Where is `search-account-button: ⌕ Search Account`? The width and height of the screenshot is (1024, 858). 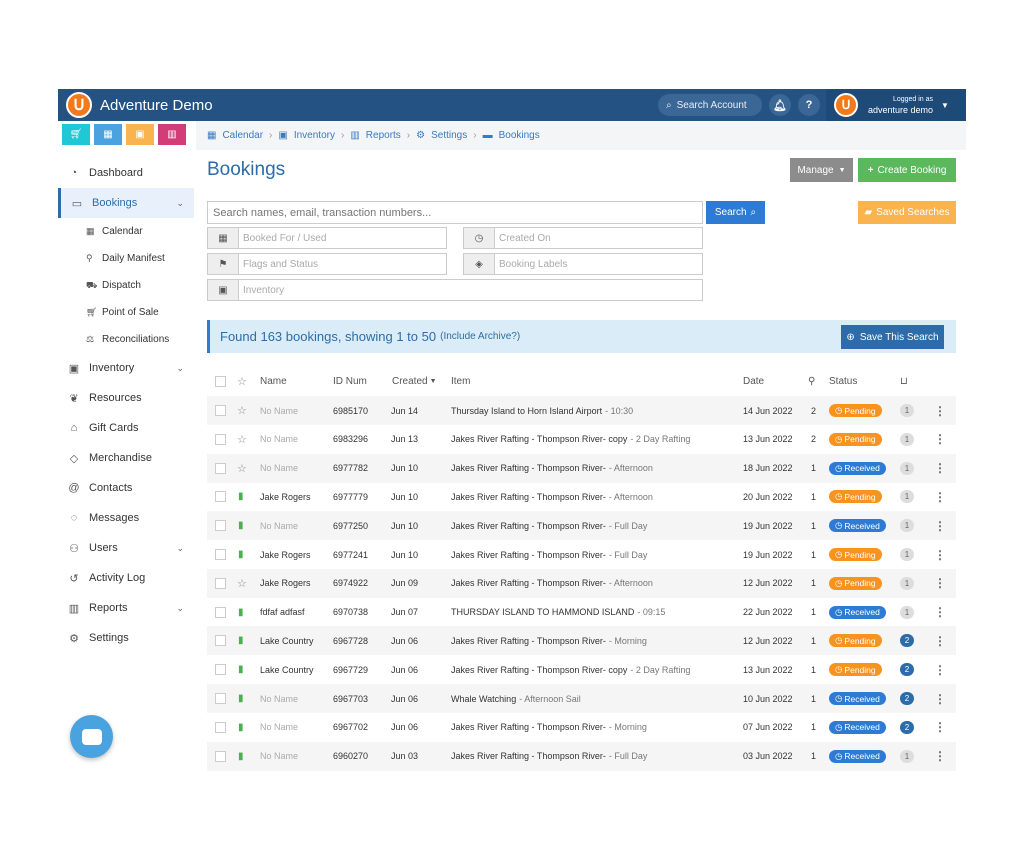
search-account-button: ⌕ Search Account is located at coordinates (710, 105).